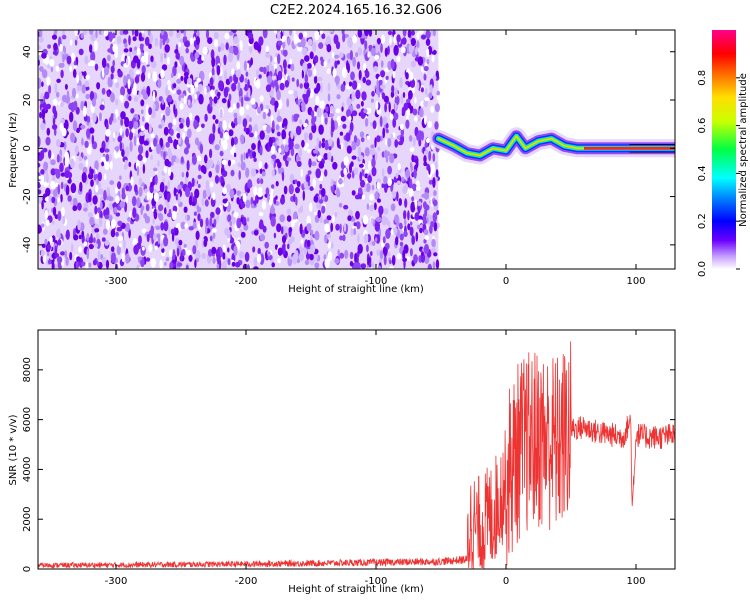 The width and height of the screenshot is (750, 600). Describe the element at coordinates (635, 581) in the screenshot. I see `snr-x-tick-label: 100` at that location.